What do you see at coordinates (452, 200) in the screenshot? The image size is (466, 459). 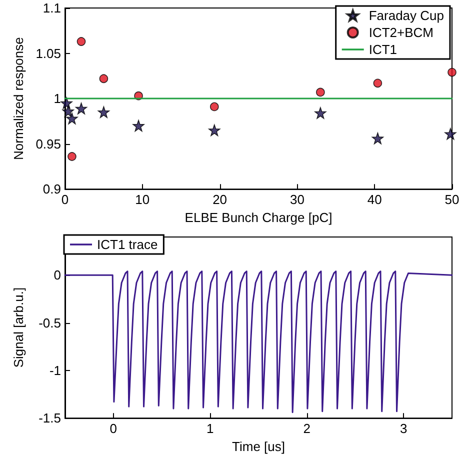 I see `x-tick-label: 50` at bounding box center [452, 200].